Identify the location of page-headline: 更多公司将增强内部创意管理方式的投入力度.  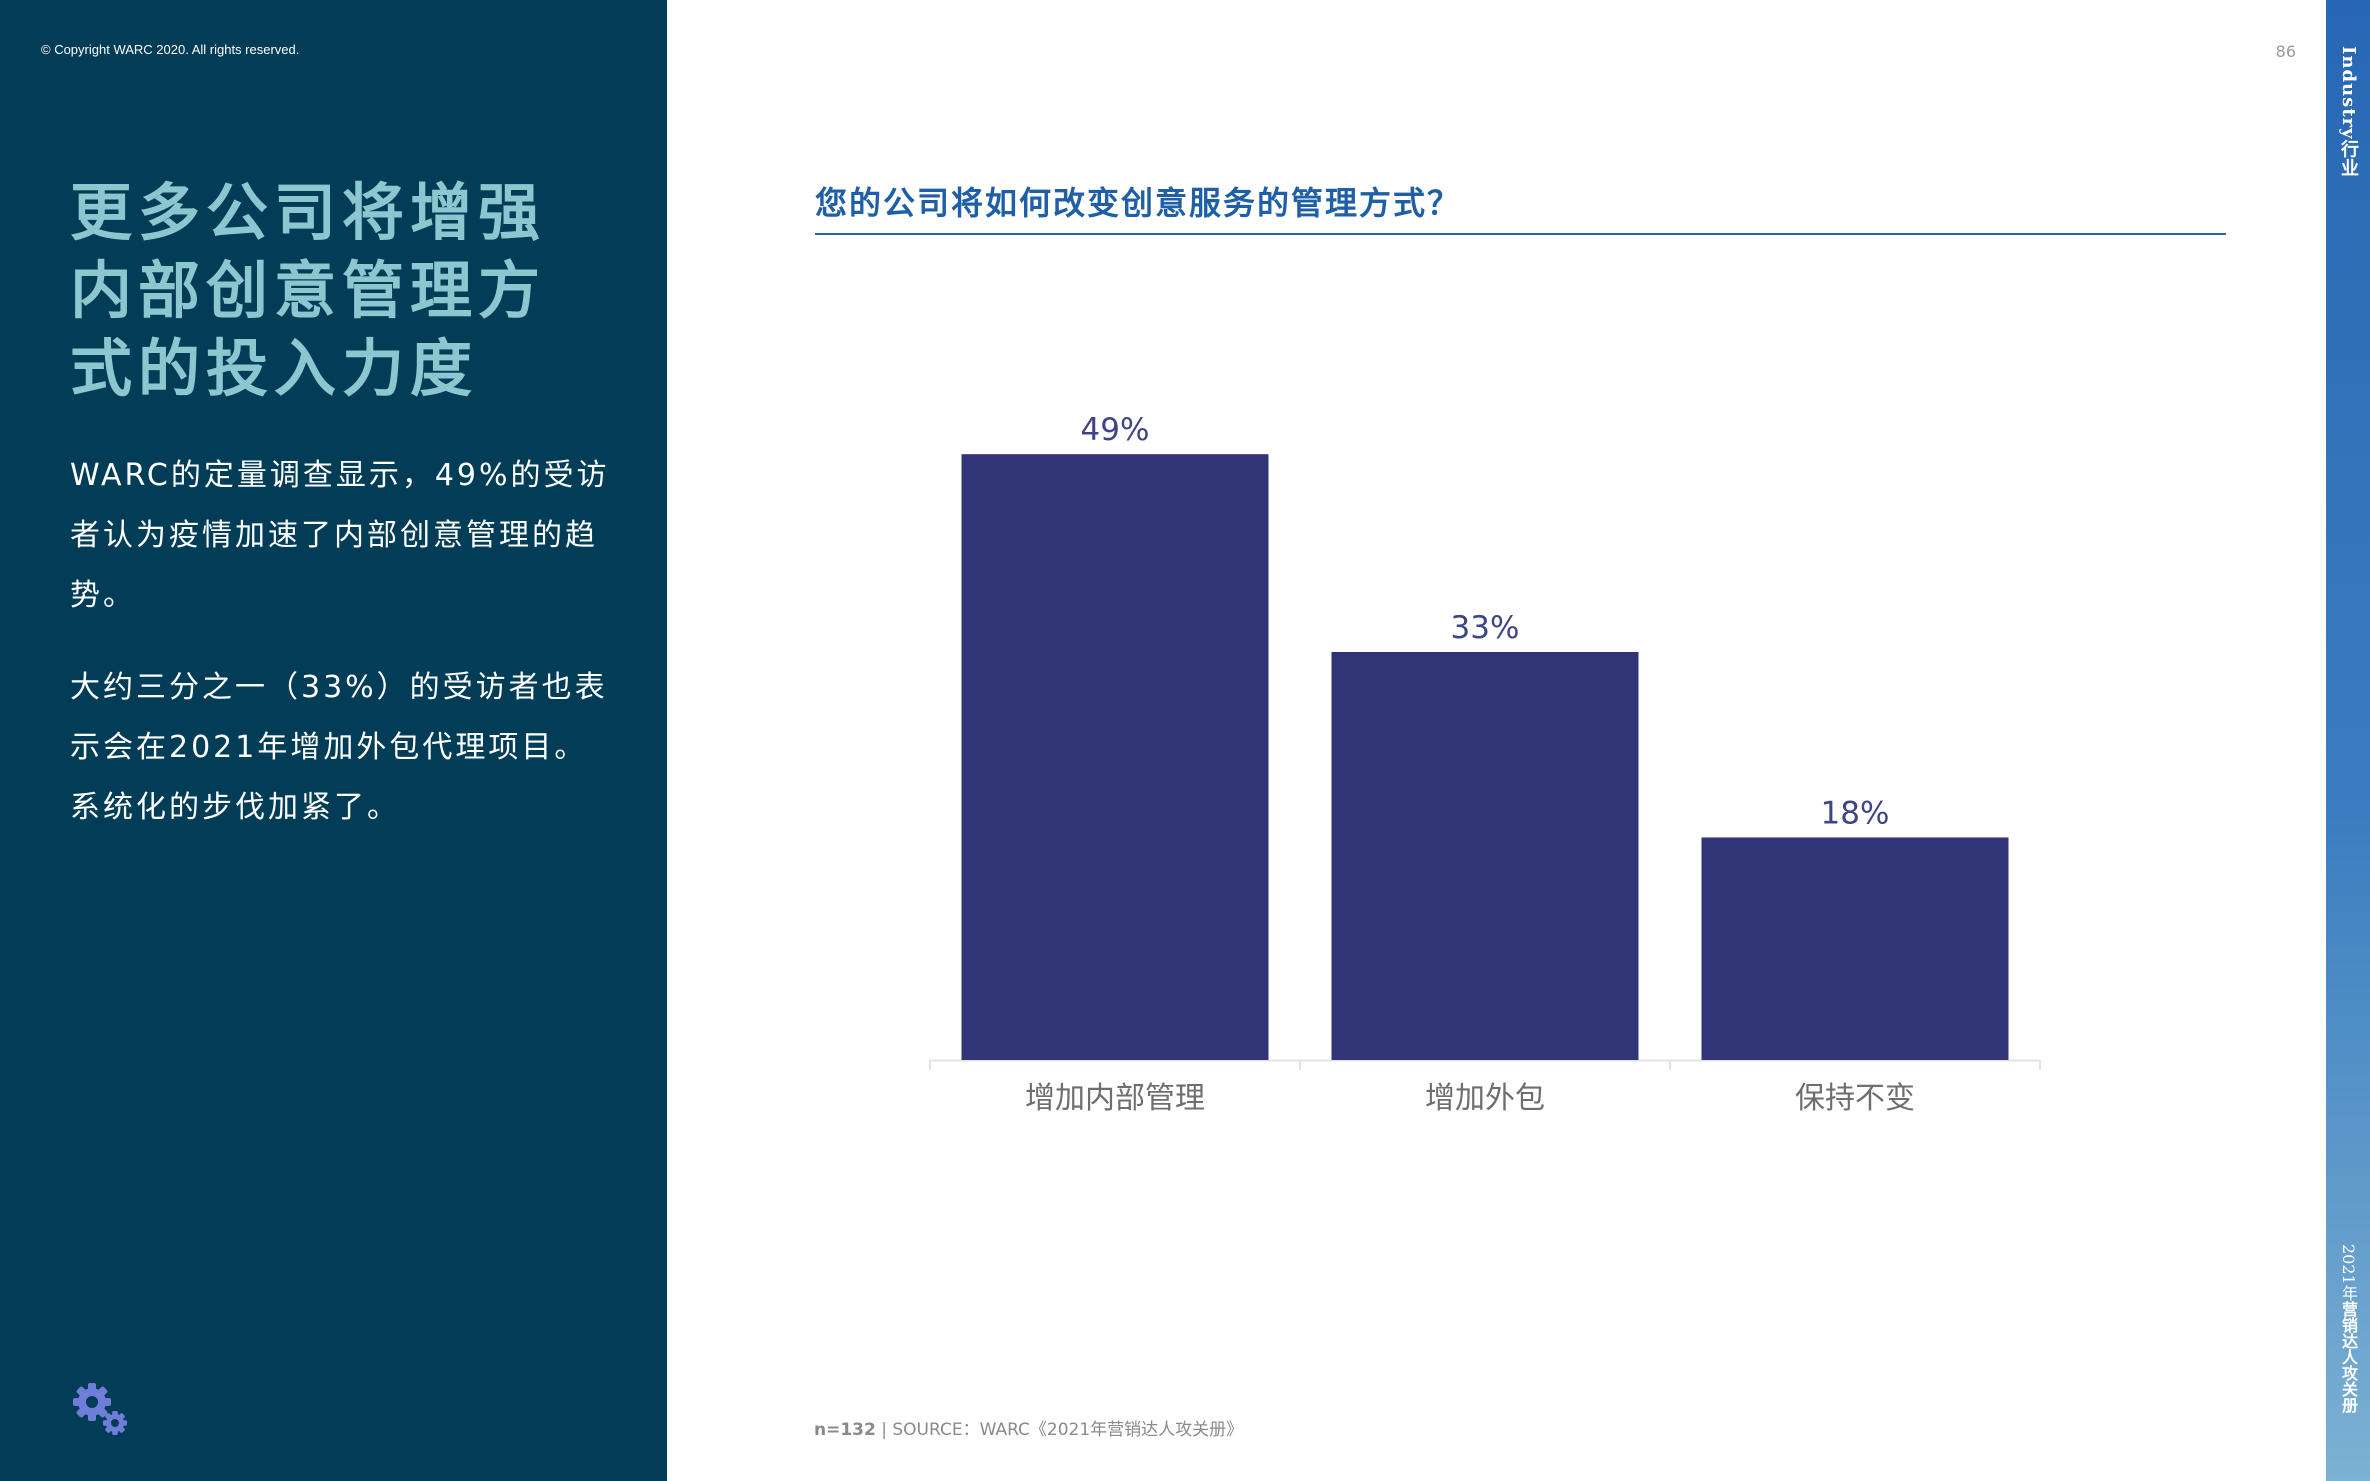
(308, 290).